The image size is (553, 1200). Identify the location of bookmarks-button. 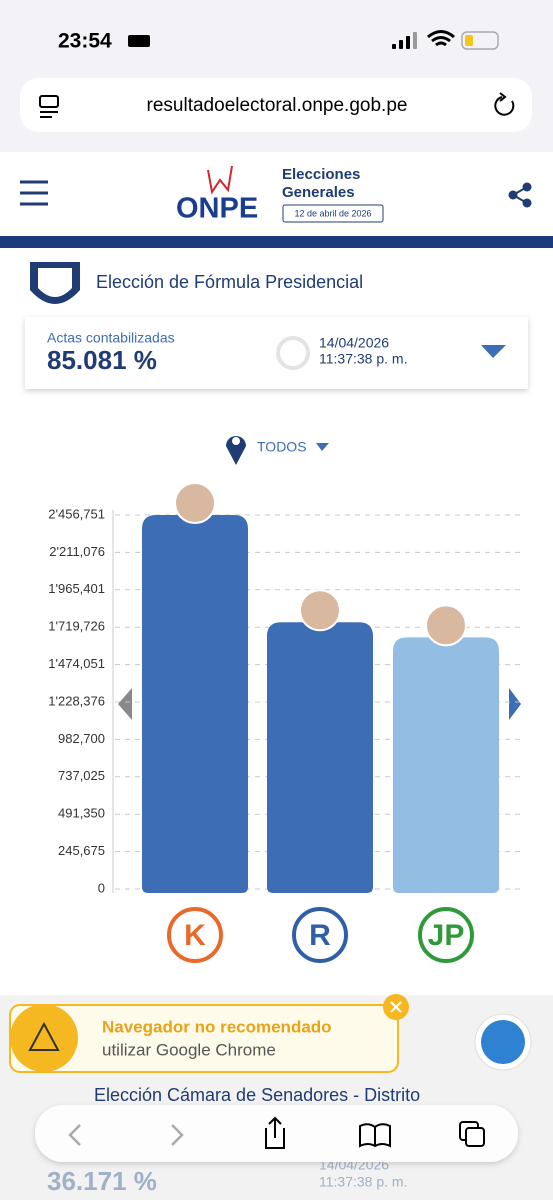
(375, 1135).